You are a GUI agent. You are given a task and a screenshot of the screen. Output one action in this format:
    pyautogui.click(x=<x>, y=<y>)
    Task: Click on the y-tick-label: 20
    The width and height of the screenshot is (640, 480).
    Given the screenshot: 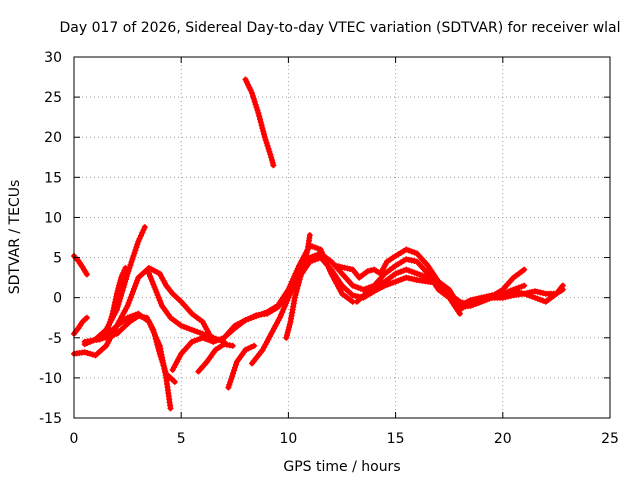 What is the action you would take?
    pyautogui.click(x=53, y=138)
    